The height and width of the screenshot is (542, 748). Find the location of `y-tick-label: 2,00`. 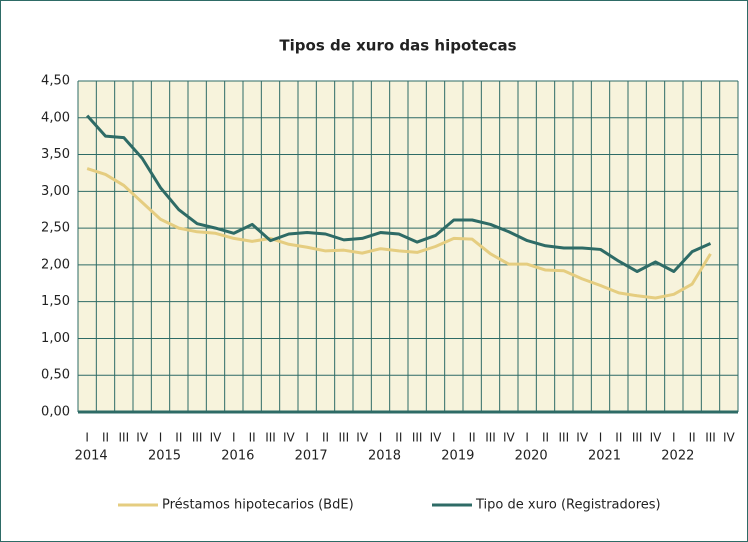

y-tick-label: 2,00 is located at coordinates (55, 264).